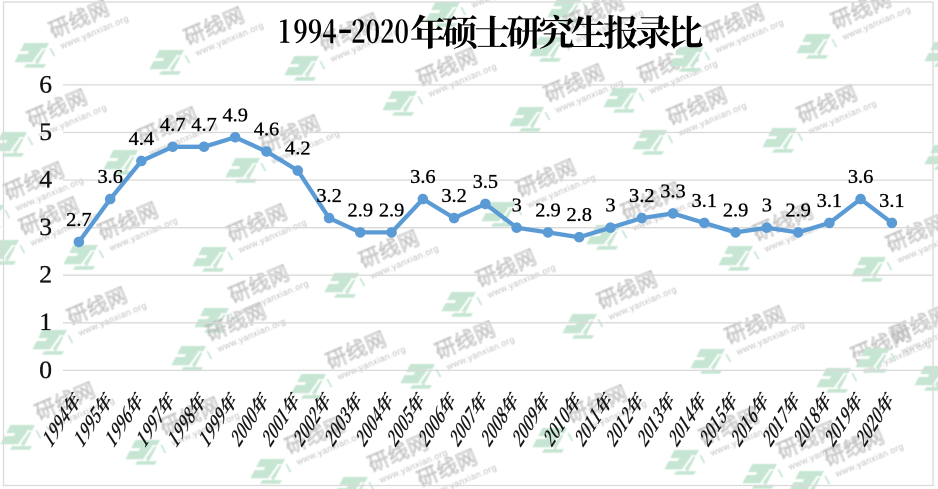 Image resolution: width=938 pixels, height=489 pixels. Describe the element at coordinates (298, 149) in the screenshot. I see `svg-text: 4.2` at that location.